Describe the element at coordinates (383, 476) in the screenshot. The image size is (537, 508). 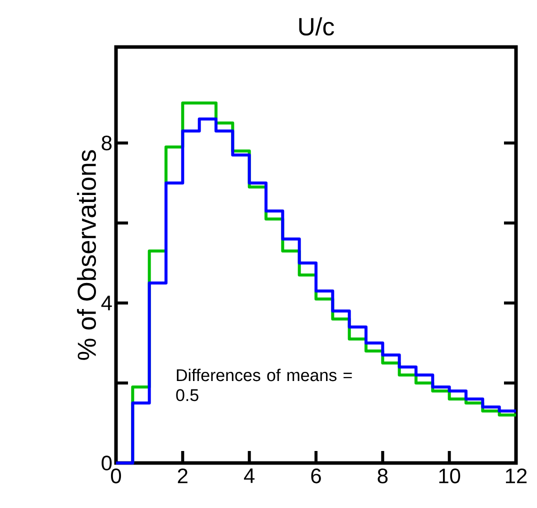
I see `x-tick-label: 8` at that location.